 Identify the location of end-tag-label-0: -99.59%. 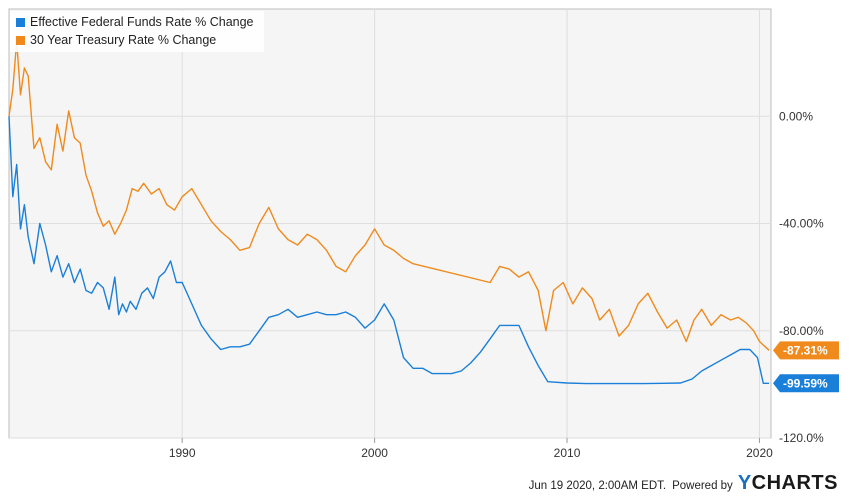
(805, 383).